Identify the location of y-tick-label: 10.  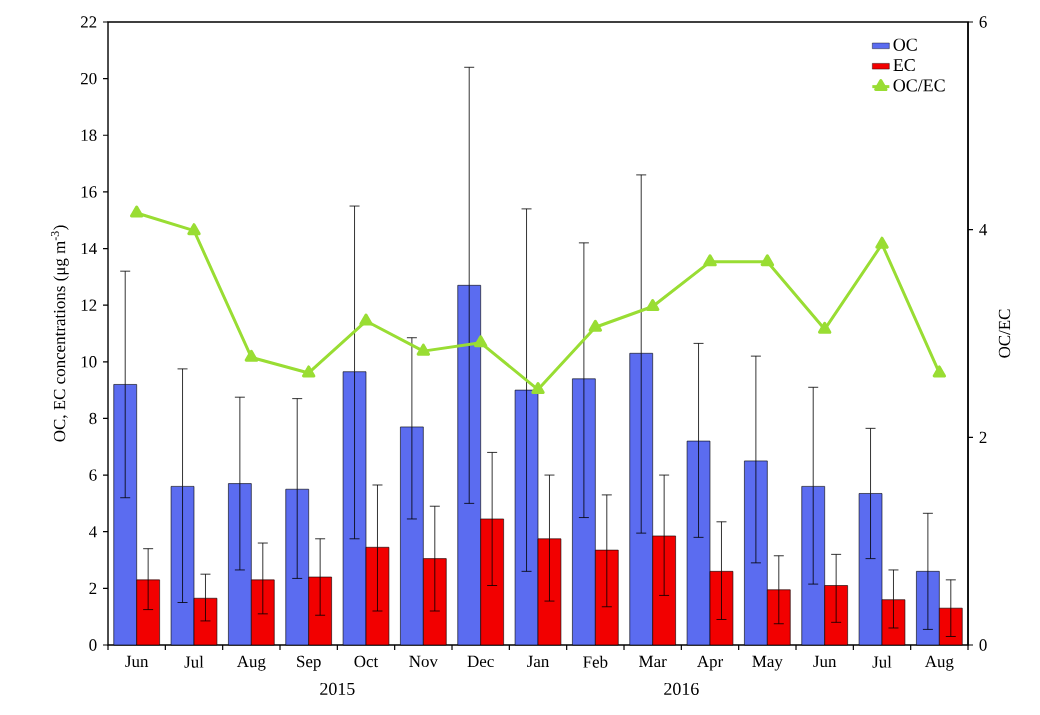
(89, 362).